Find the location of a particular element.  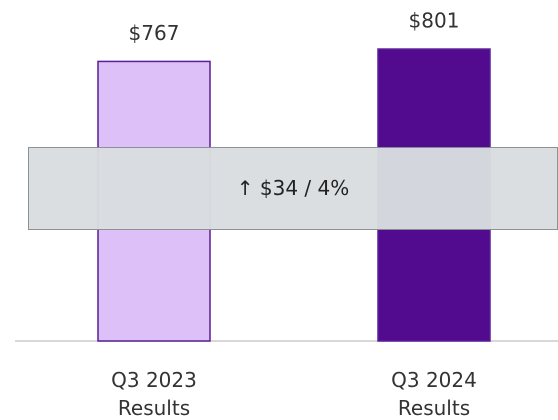

category-label: Q3 2024 Results is located at coordinates (434, 394).